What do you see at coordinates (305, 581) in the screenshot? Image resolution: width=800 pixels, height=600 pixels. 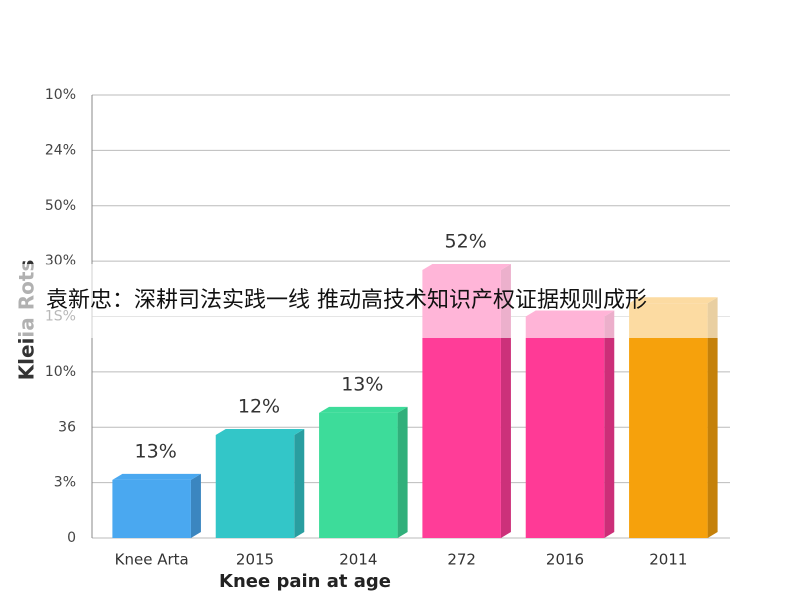 I see `x-axis-label: Knee pain at age` at bounding box center [305, 581].